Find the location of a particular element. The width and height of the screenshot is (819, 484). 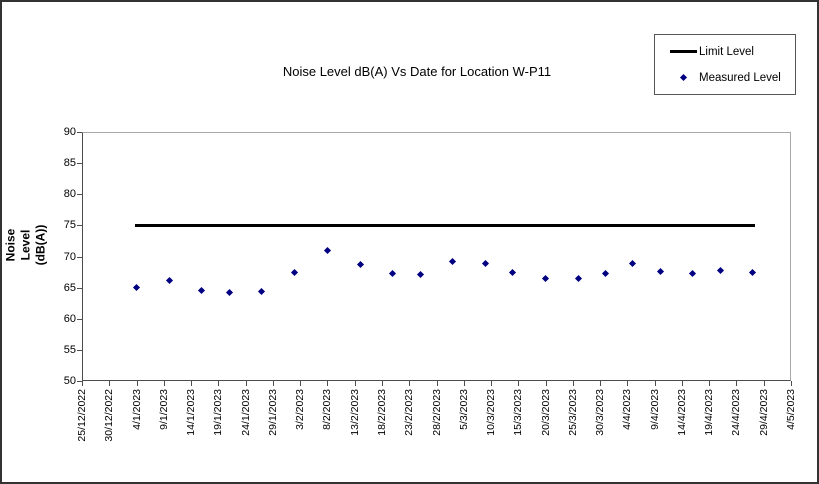

x-tick-label: 28/2/2023 is located at coordinates (437, 412).